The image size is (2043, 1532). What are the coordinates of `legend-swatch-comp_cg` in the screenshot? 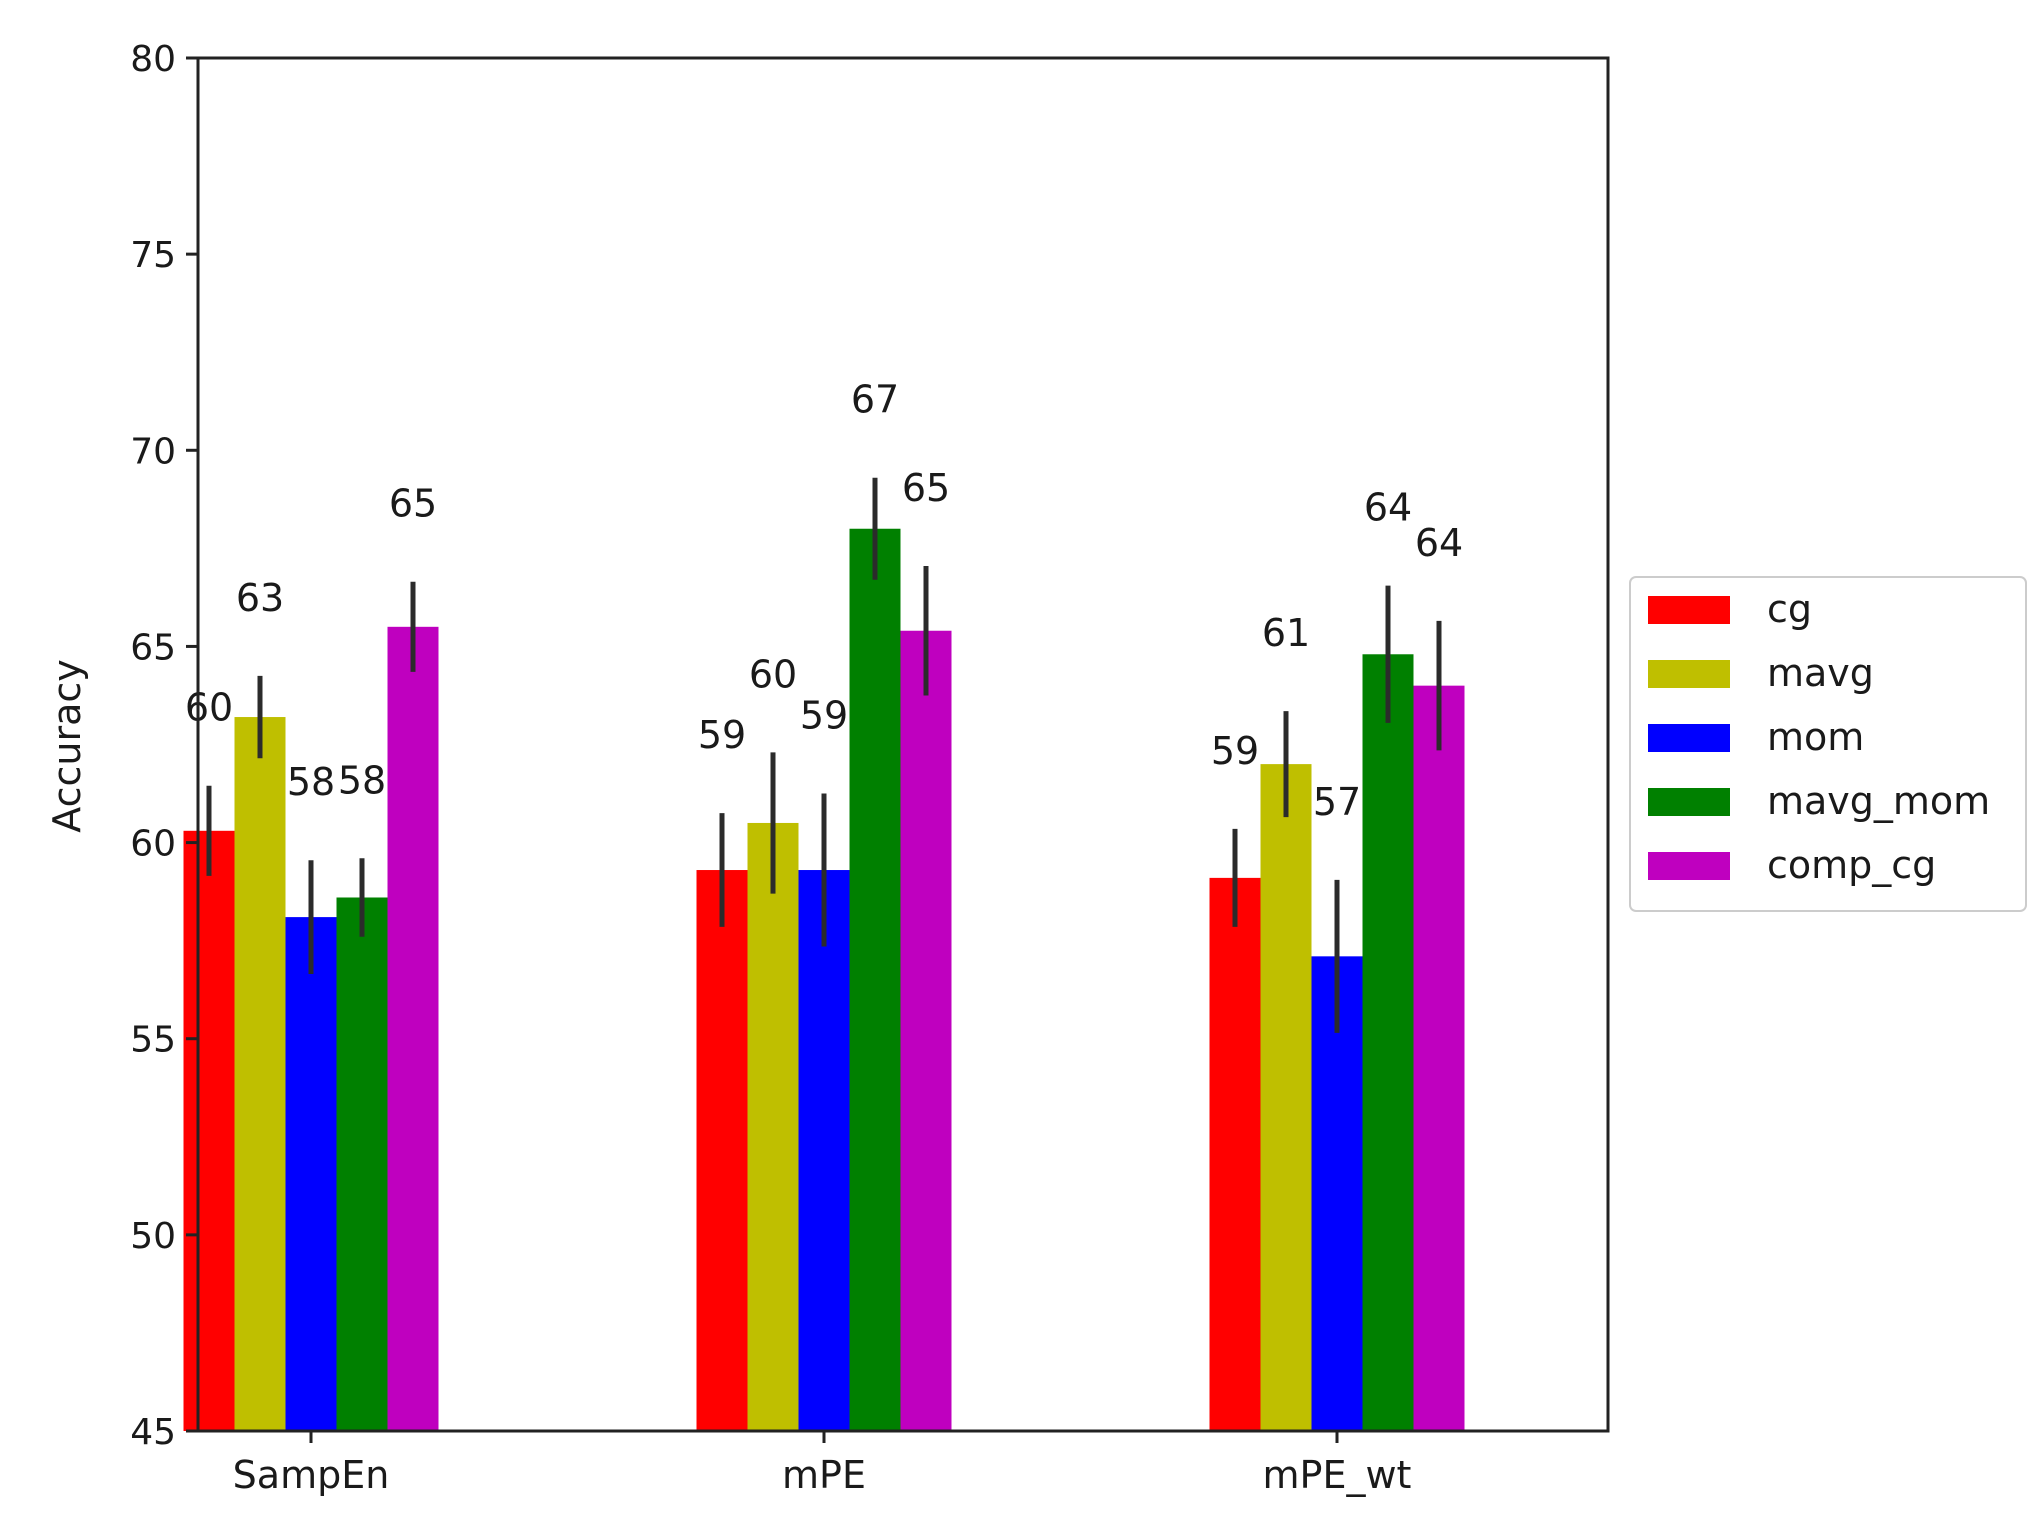 It's located at (1689, 866).